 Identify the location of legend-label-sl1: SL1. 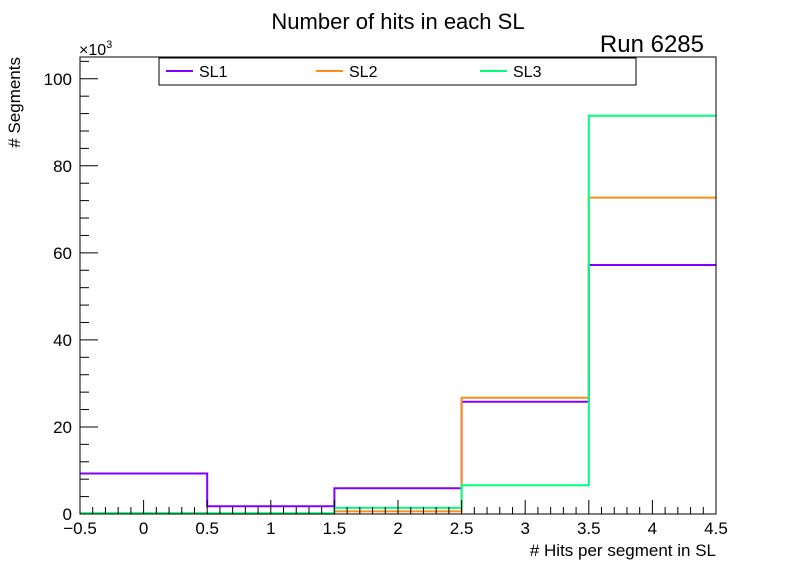
(213, 72).